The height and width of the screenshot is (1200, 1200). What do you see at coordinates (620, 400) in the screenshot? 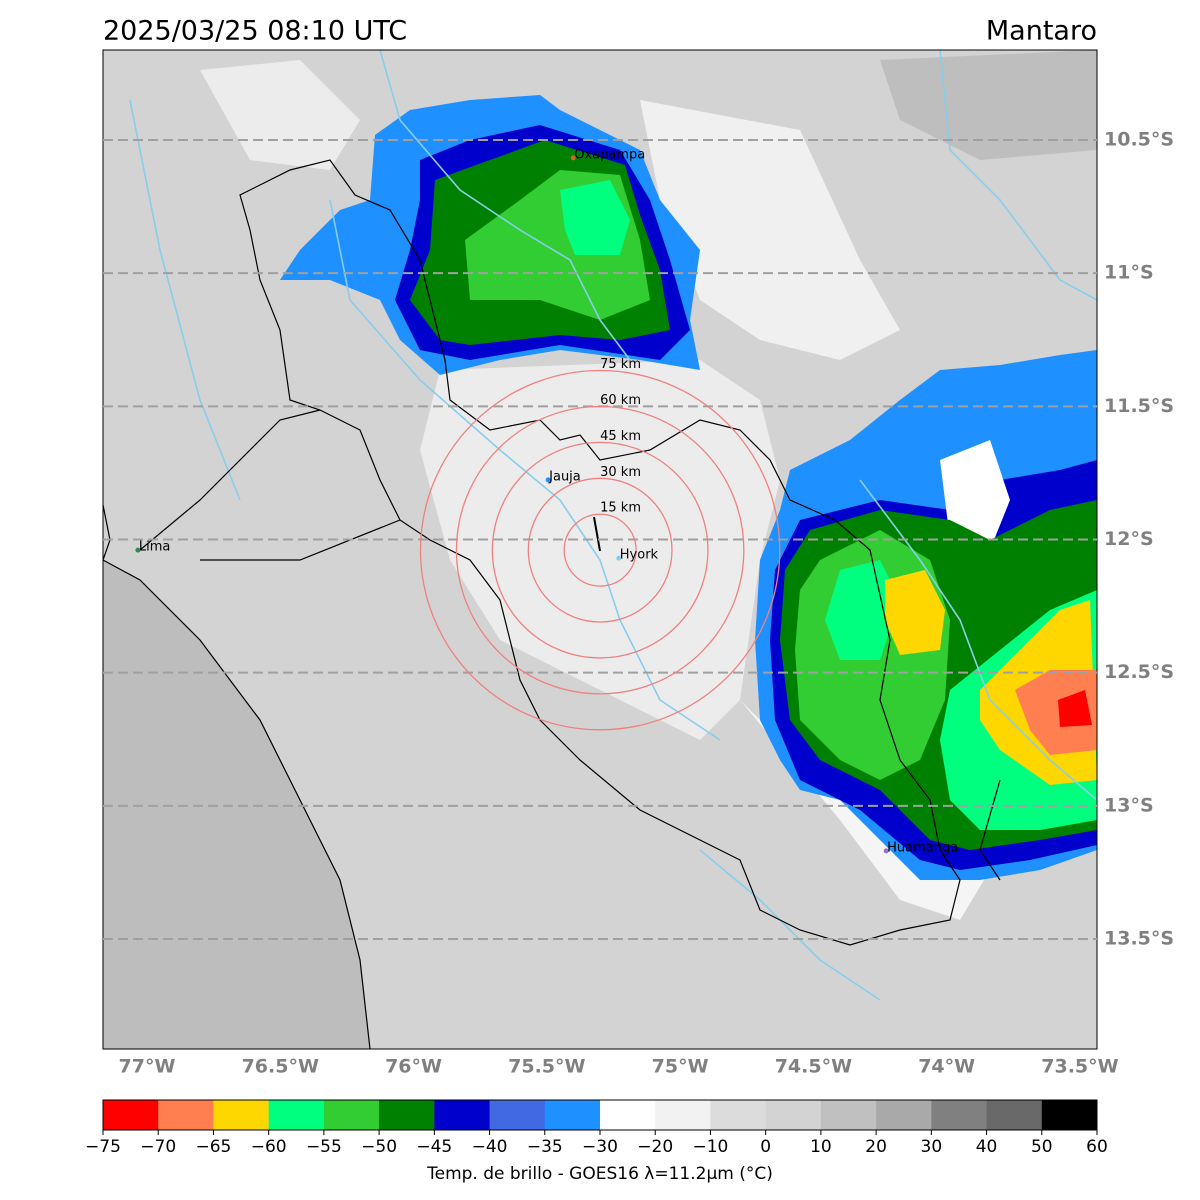
I see `range-ring-label: 60 km` at bounding box center [620, 400].